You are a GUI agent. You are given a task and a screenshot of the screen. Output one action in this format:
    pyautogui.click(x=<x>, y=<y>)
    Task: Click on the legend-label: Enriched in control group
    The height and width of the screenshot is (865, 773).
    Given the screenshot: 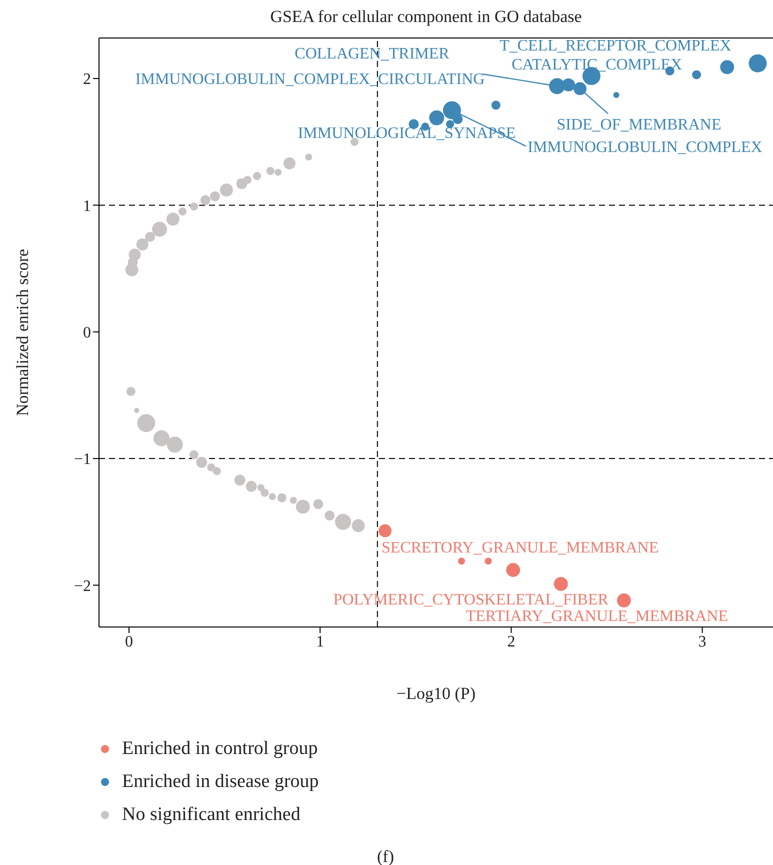 What is the action you would take?
    pyautogui.click(x=220, y=749)
    